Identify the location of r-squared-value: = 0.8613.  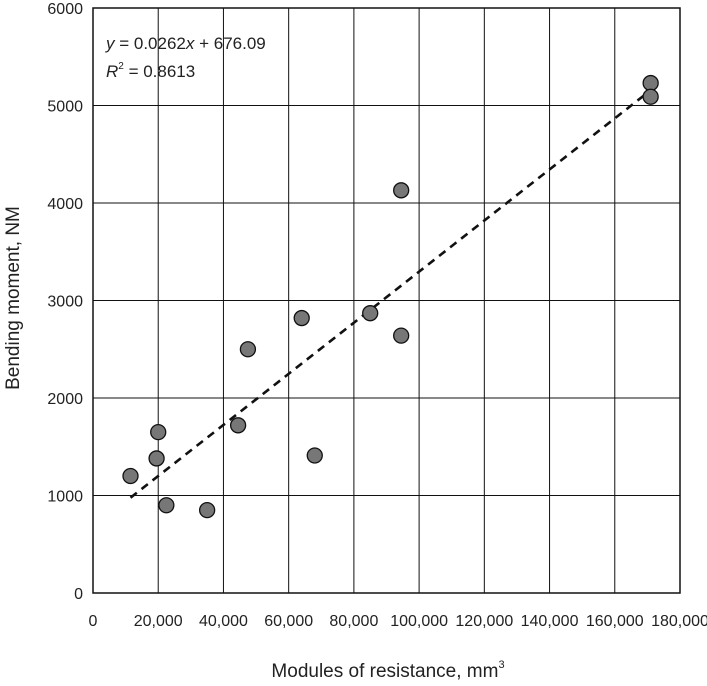
(159, 71).